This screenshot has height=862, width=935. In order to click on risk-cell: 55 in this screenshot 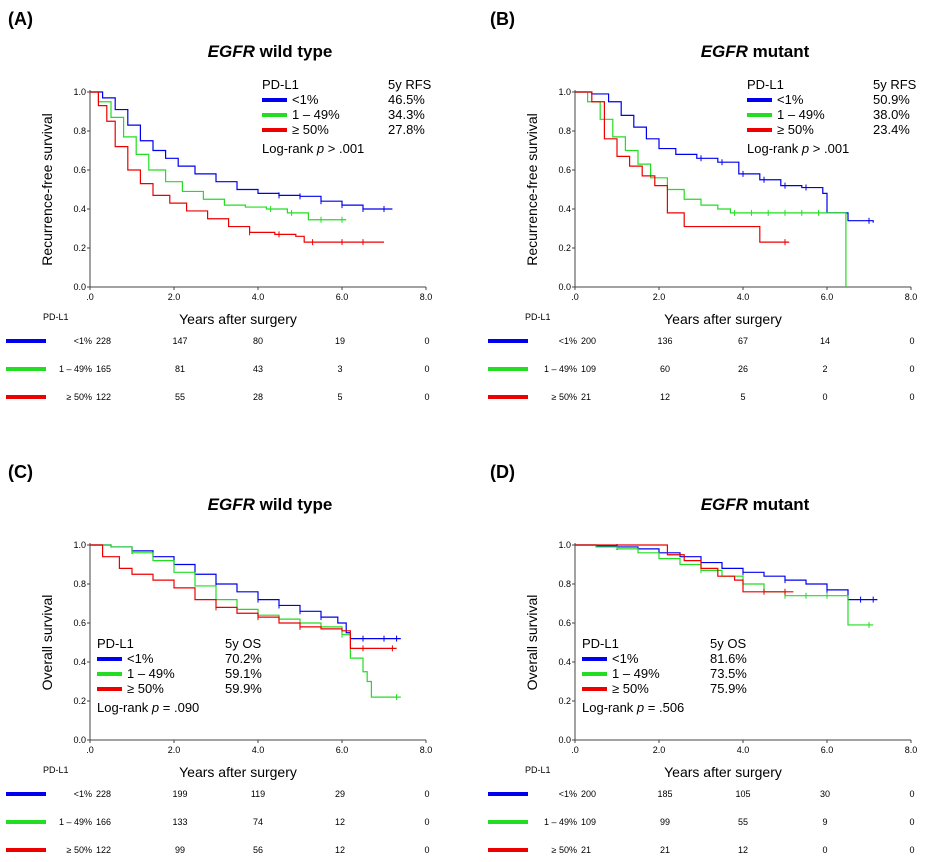, I will do `click(180, 397)`.